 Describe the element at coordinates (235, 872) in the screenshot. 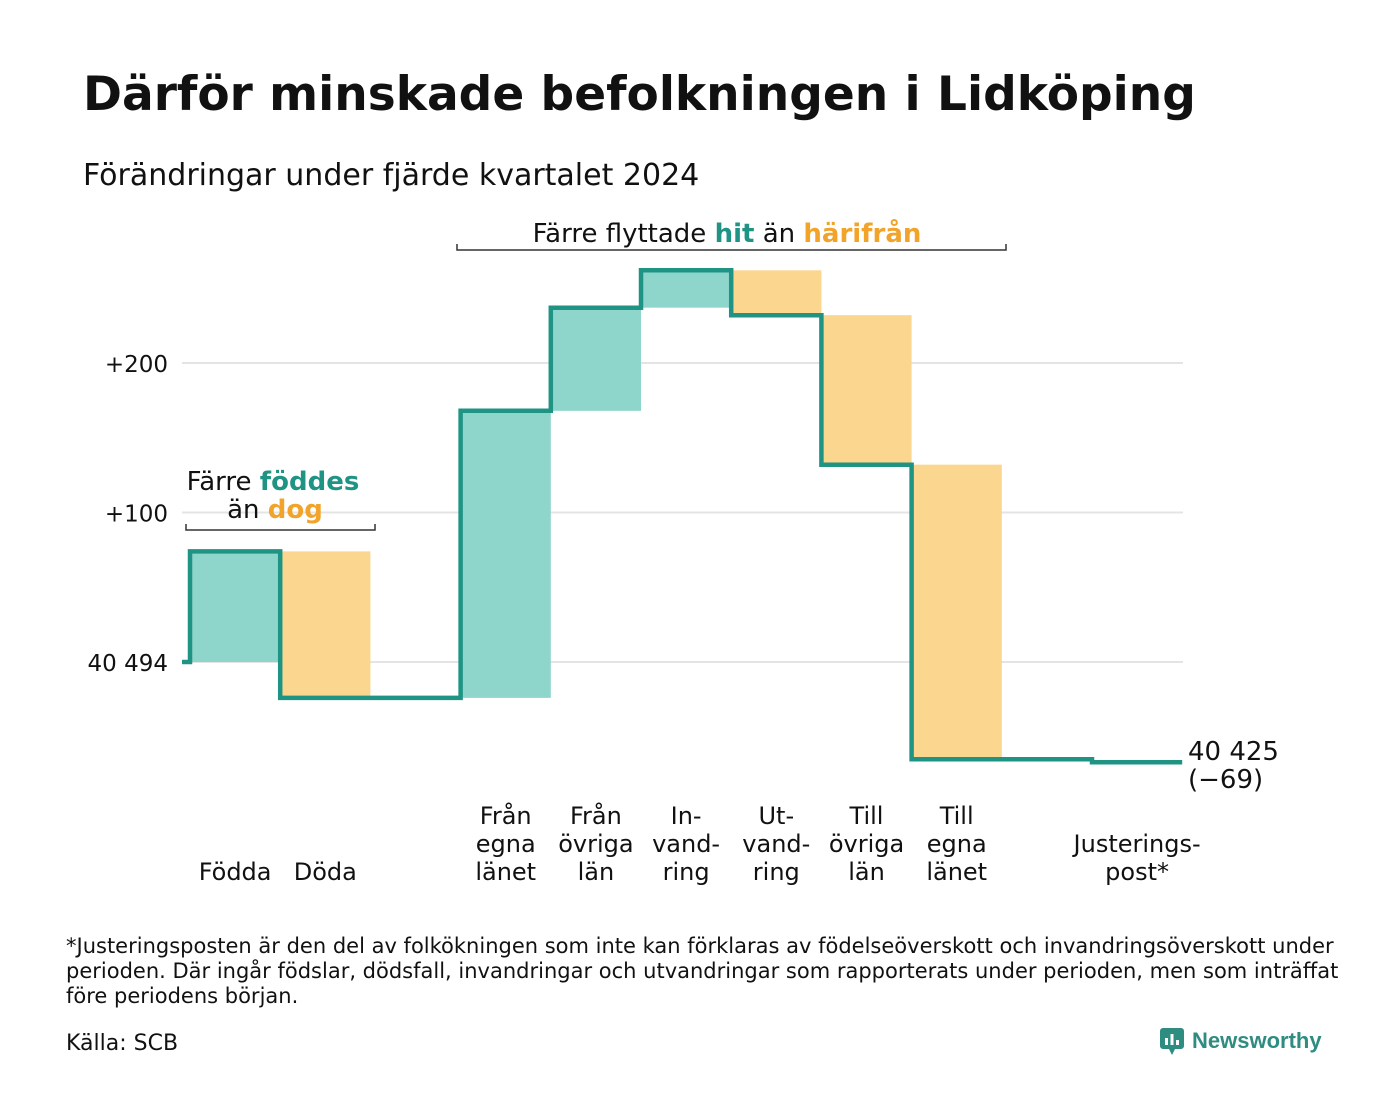

I see `x-tick-label: Födda` at that location.